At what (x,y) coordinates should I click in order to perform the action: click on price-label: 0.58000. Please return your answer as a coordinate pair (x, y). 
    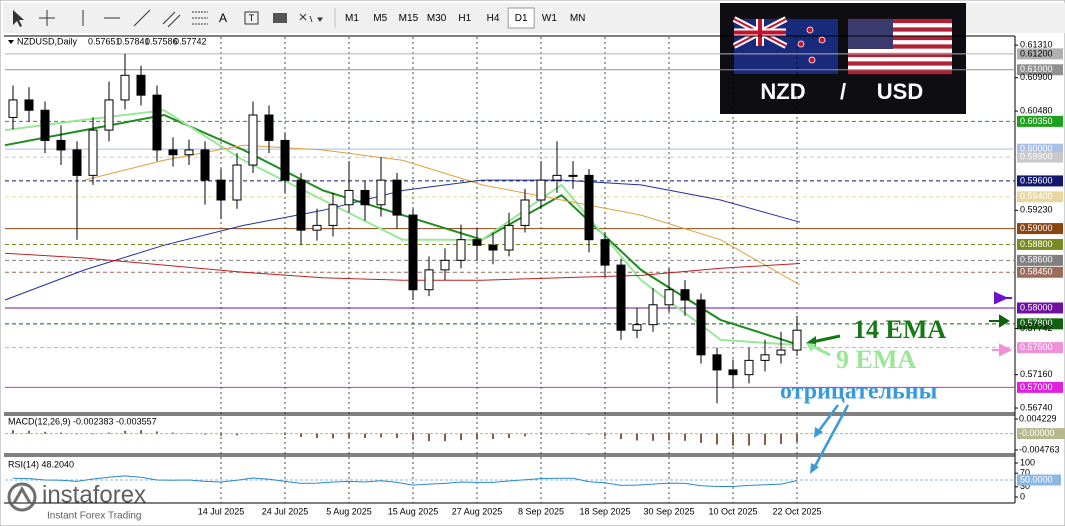
    Looking at the image, I should click on (1036, 307).